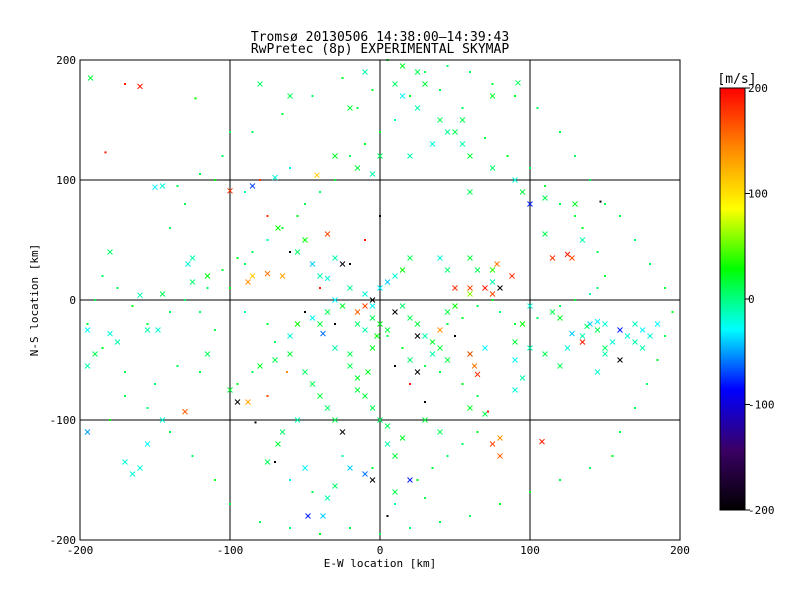  I want to click on y-tick-label: 100, so click(66, 180).